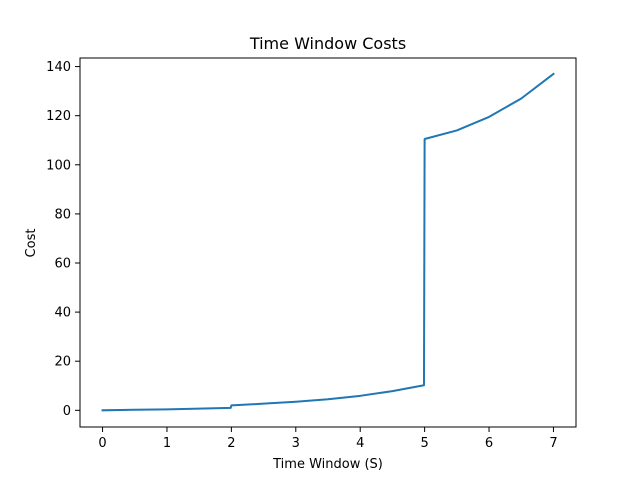 The height and width of the screenshot is (480, 640). What do you see at coordinates (67, 411) in the screenshot?
I see `y-tick-label: 0` at bounding box center [67, 411].